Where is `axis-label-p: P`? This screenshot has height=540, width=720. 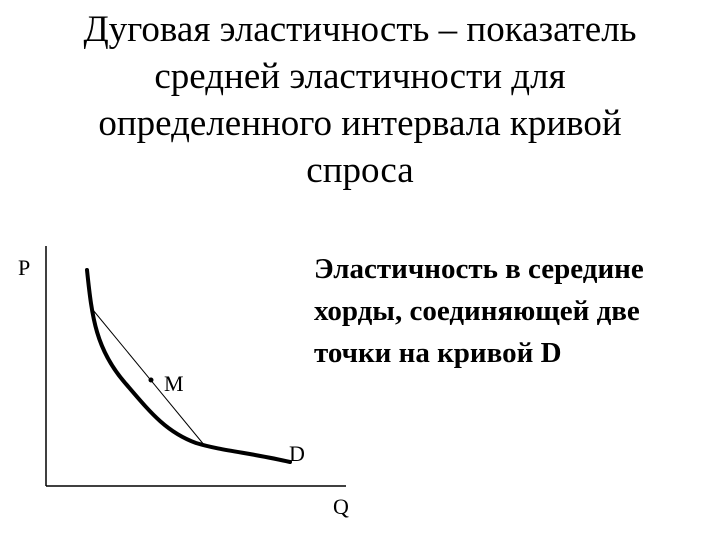
axis-label-p: P is located at coordinates (24, 267).